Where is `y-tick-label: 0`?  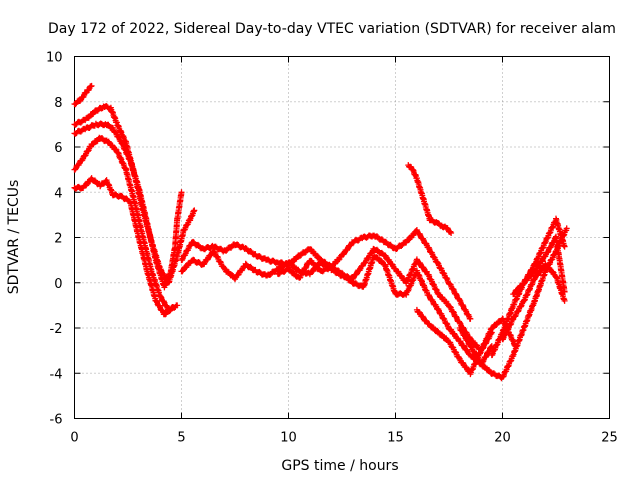 y-tick-label: 0 is located at coordinates (58, 284).